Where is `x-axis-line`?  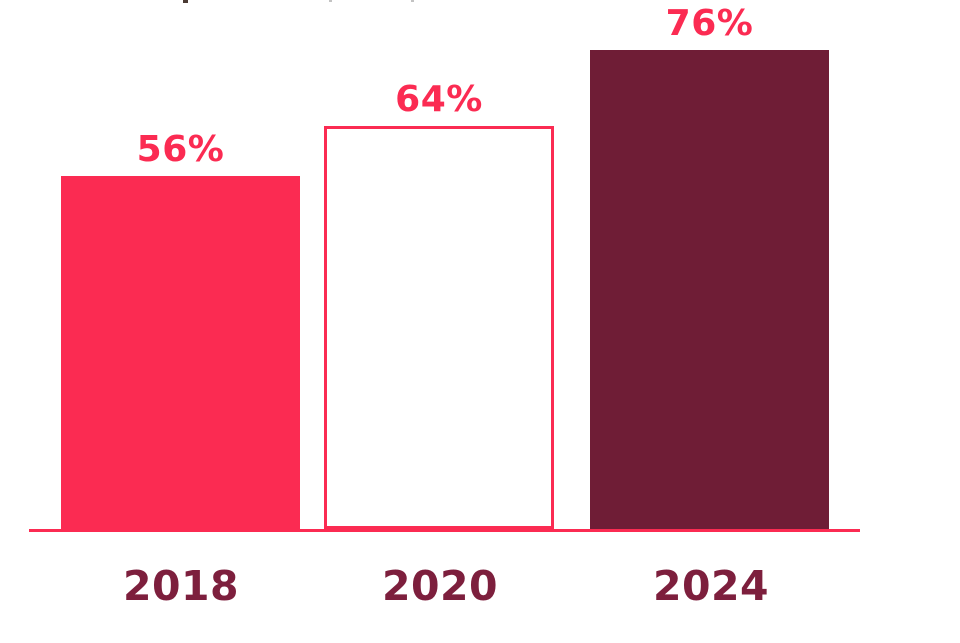
x-axis-line is located at coordinates (444, 530).